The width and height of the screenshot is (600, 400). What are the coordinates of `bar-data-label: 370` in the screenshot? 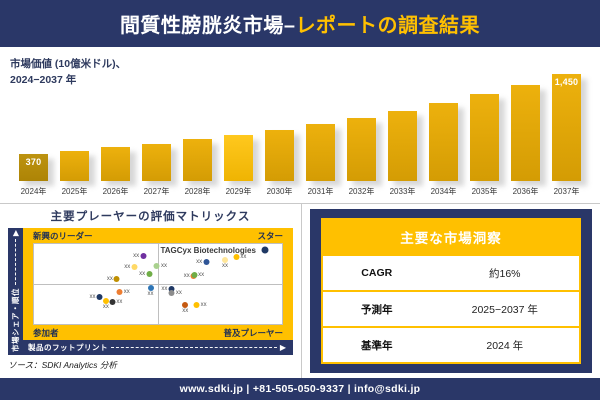 It's located at (33, 162).